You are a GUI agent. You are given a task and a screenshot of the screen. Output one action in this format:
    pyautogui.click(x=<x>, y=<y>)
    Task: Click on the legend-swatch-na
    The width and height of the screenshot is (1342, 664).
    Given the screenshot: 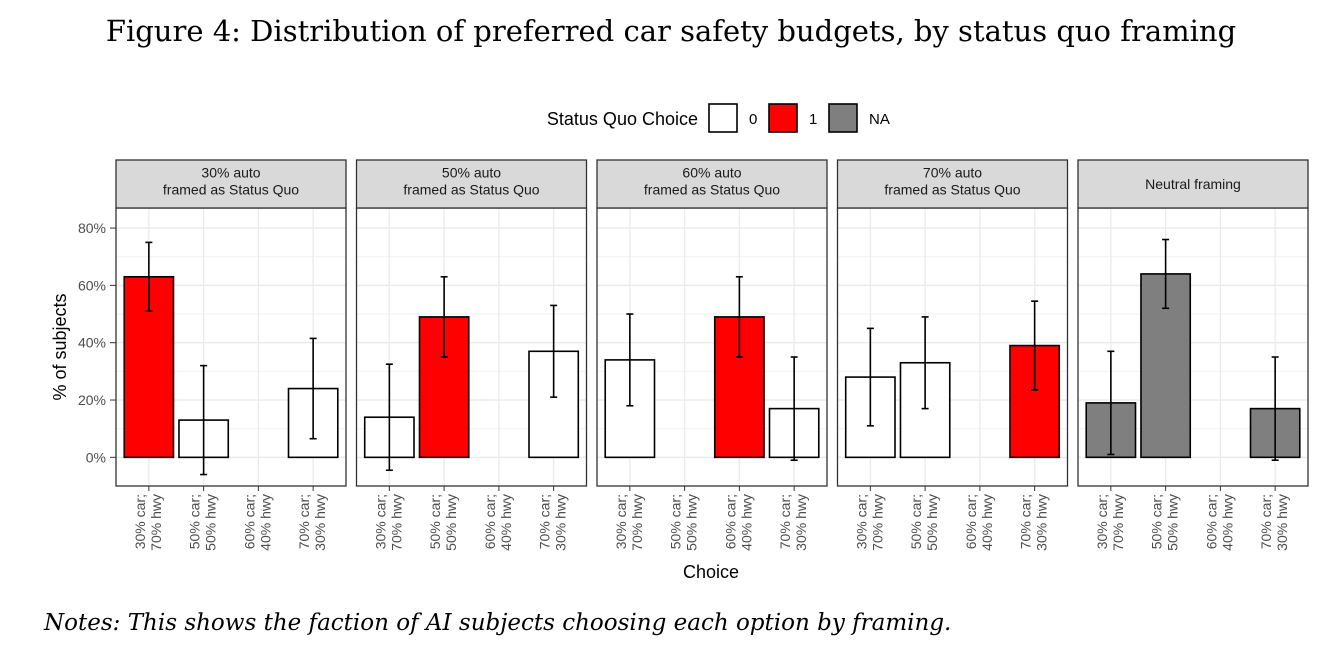 What is the action you would take?
    pyautogui.click(x=843, y=118)
    